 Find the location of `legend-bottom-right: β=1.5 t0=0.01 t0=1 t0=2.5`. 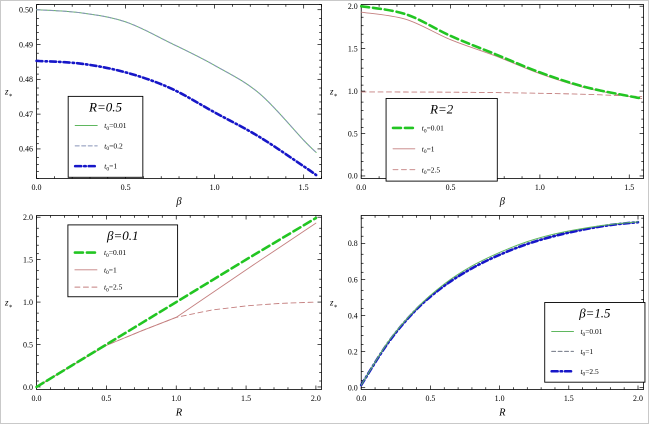

legend-bottom-right: β=1.5 t0=0.01 t0=1 t0=2.5 is located at coordinates (595, 342).